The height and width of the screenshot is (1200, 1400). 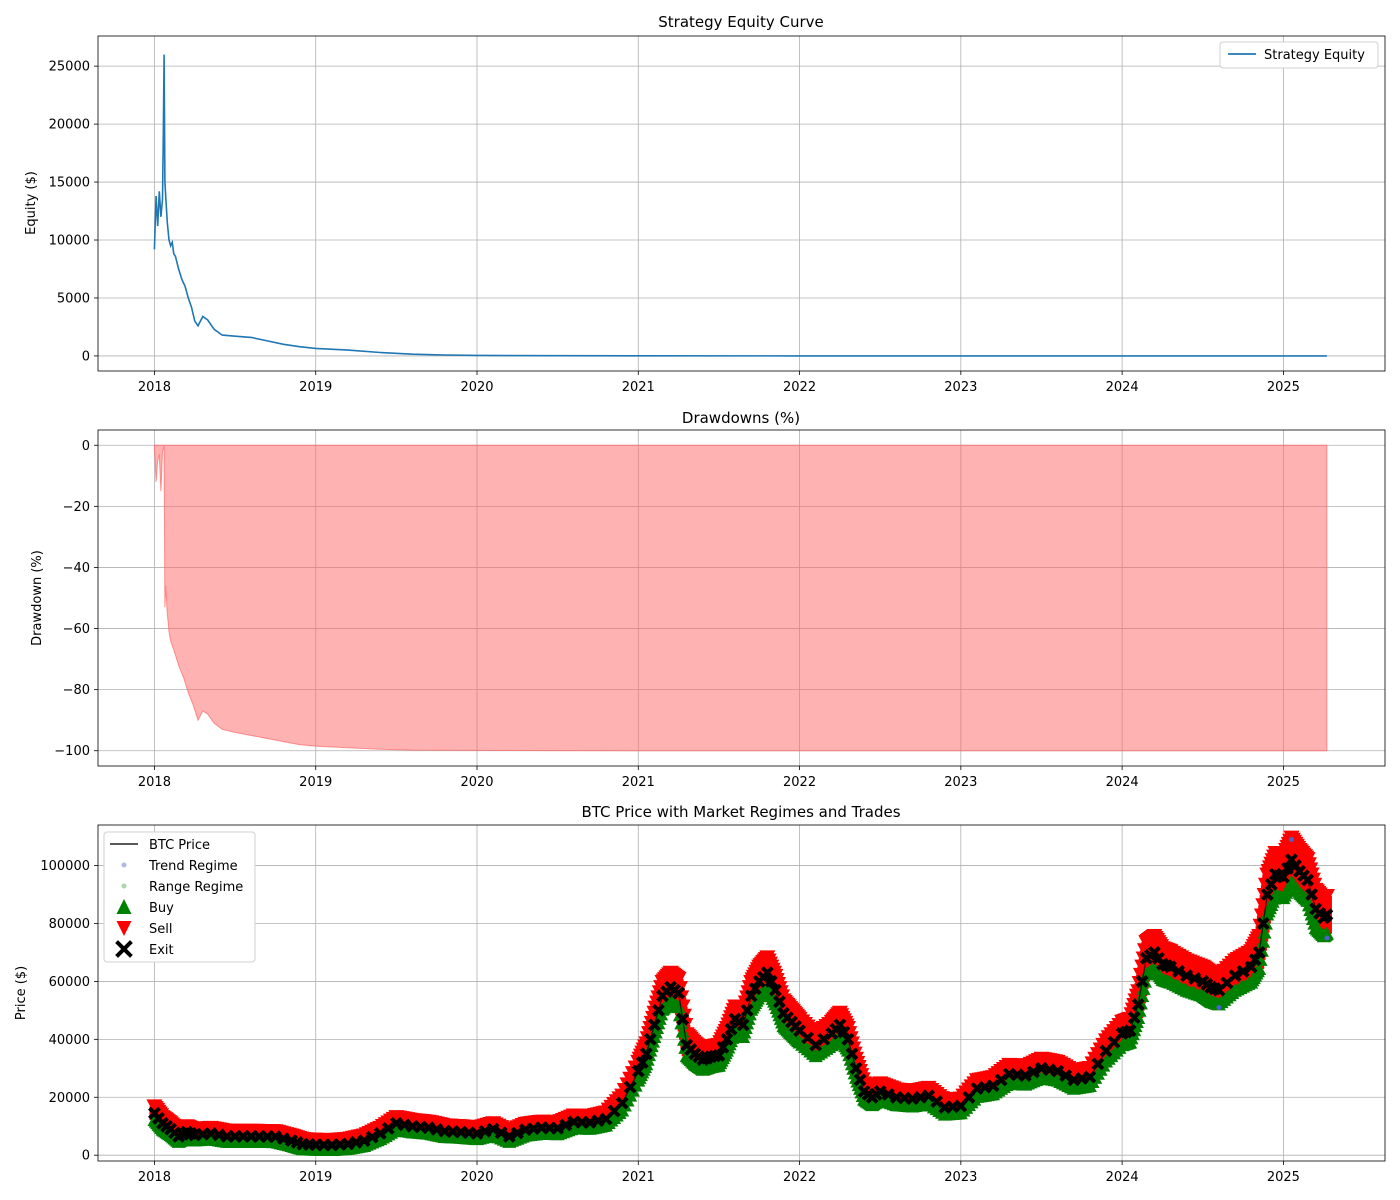 What do you see at coordinates (72, 751) in the screenshot?
I see `y-tick-label: −100` at bounding box center [72, 751].